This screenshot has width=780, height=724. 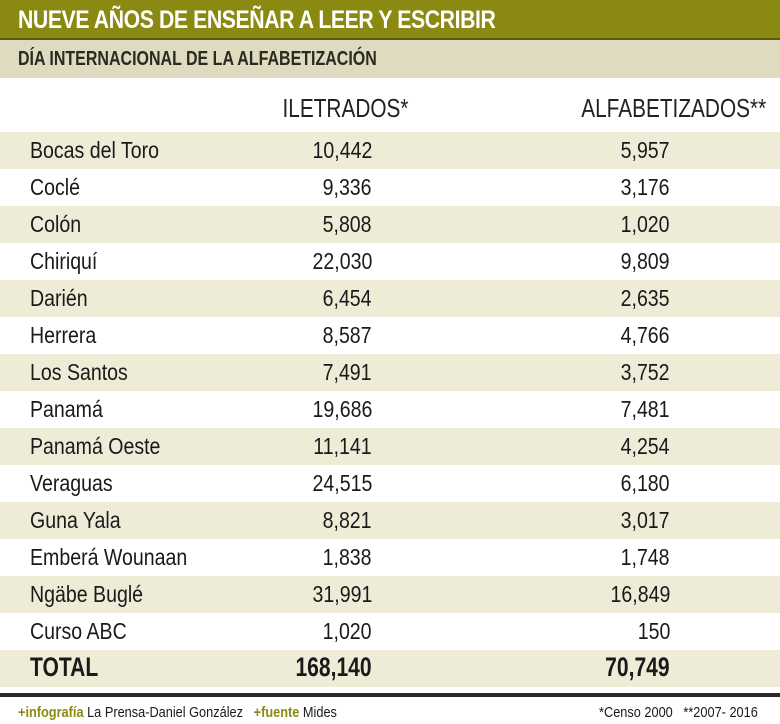 What do you see at coordinates (645, 187) in the screenshot?
I see `alfabetizados-value: 3,176` at bounding box center [645, 187].